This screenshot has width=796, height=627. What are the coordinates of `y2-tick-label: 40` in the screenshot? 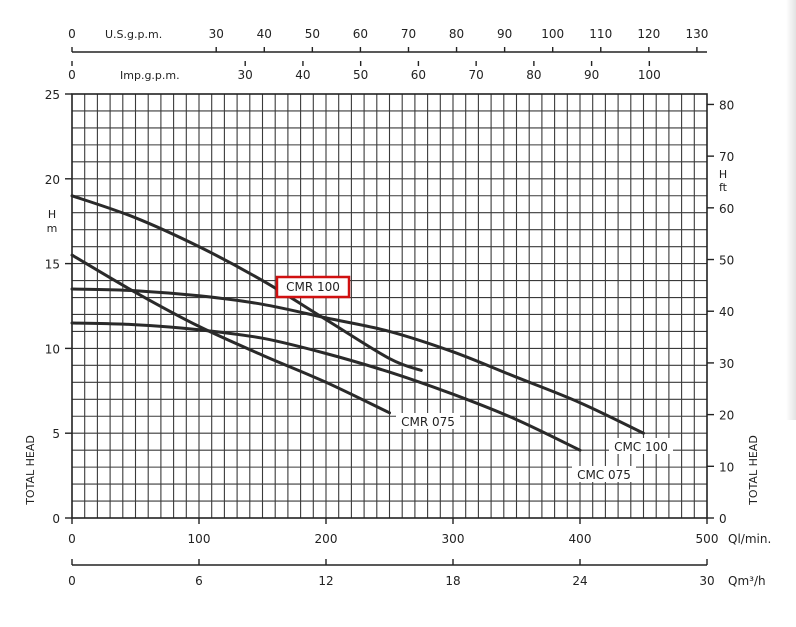 It's located at (726, 312).